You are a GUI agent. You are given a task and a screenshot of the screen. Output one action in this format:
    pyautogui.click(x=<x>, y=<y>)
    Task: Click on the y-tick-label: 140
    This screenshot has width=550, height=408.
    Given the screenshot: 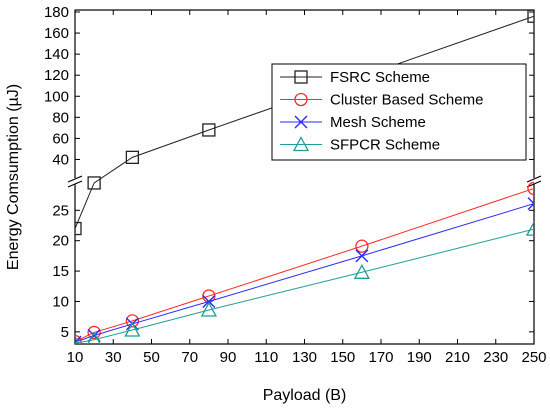 What is the action you would take?
    pyautogui.click(x=56, y=54)
    